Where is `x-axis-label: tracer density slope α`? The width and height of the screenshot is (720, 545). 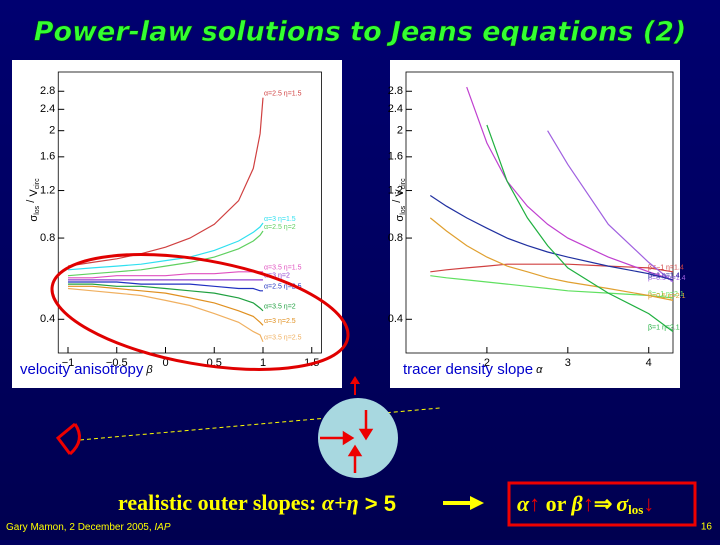
x-axis-label: tracer density slope α is located at coordinates (473, 369).